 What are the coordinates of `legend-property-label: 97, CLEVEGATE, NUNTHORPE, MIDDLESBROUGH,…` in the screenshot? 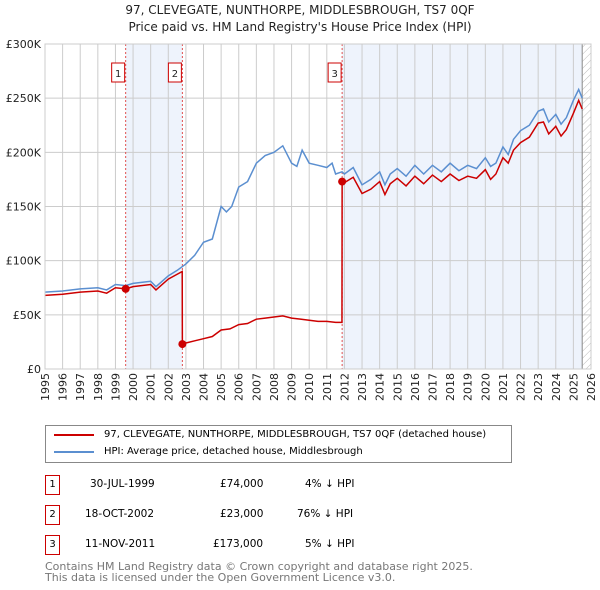 It's located at (295, 434).